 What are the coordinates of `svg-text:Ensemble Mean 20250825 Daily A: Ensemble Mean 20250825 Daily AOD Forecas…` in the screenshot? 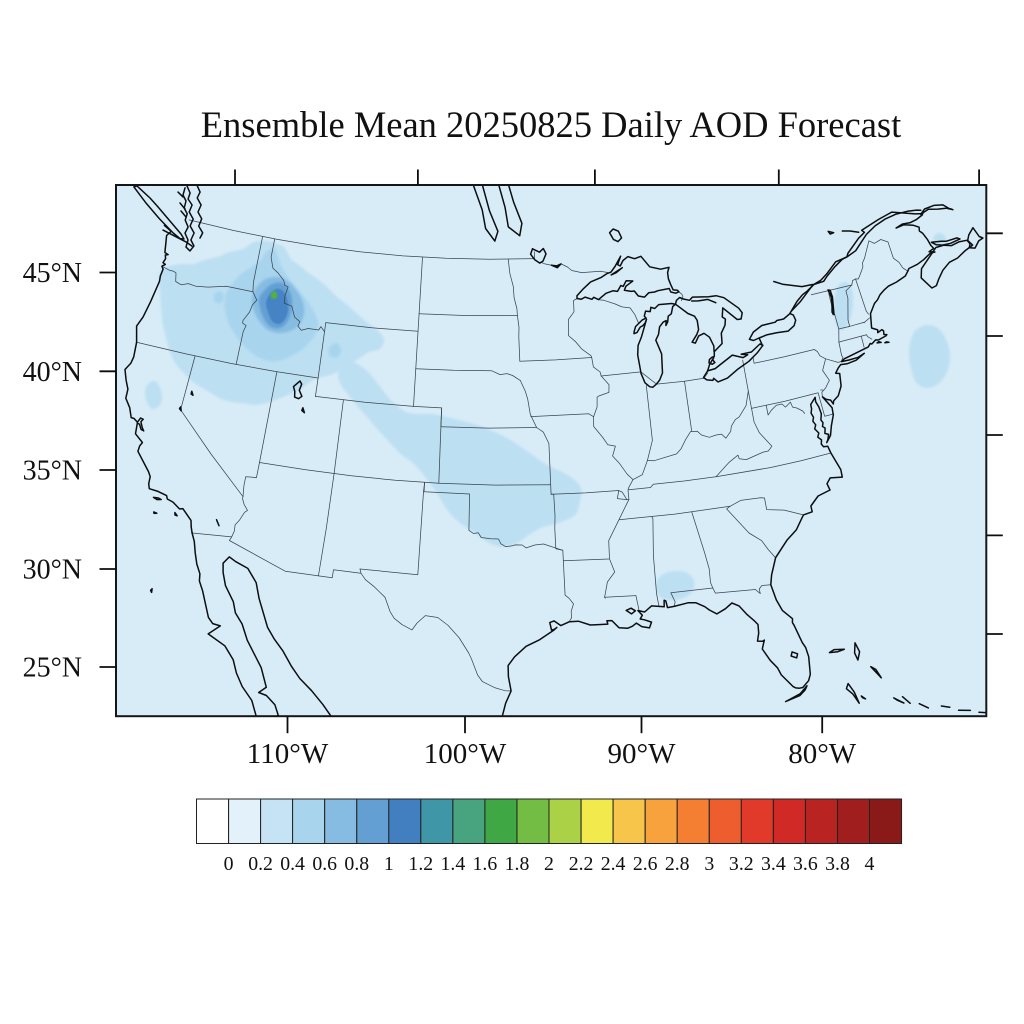 It's located at (551, 124).